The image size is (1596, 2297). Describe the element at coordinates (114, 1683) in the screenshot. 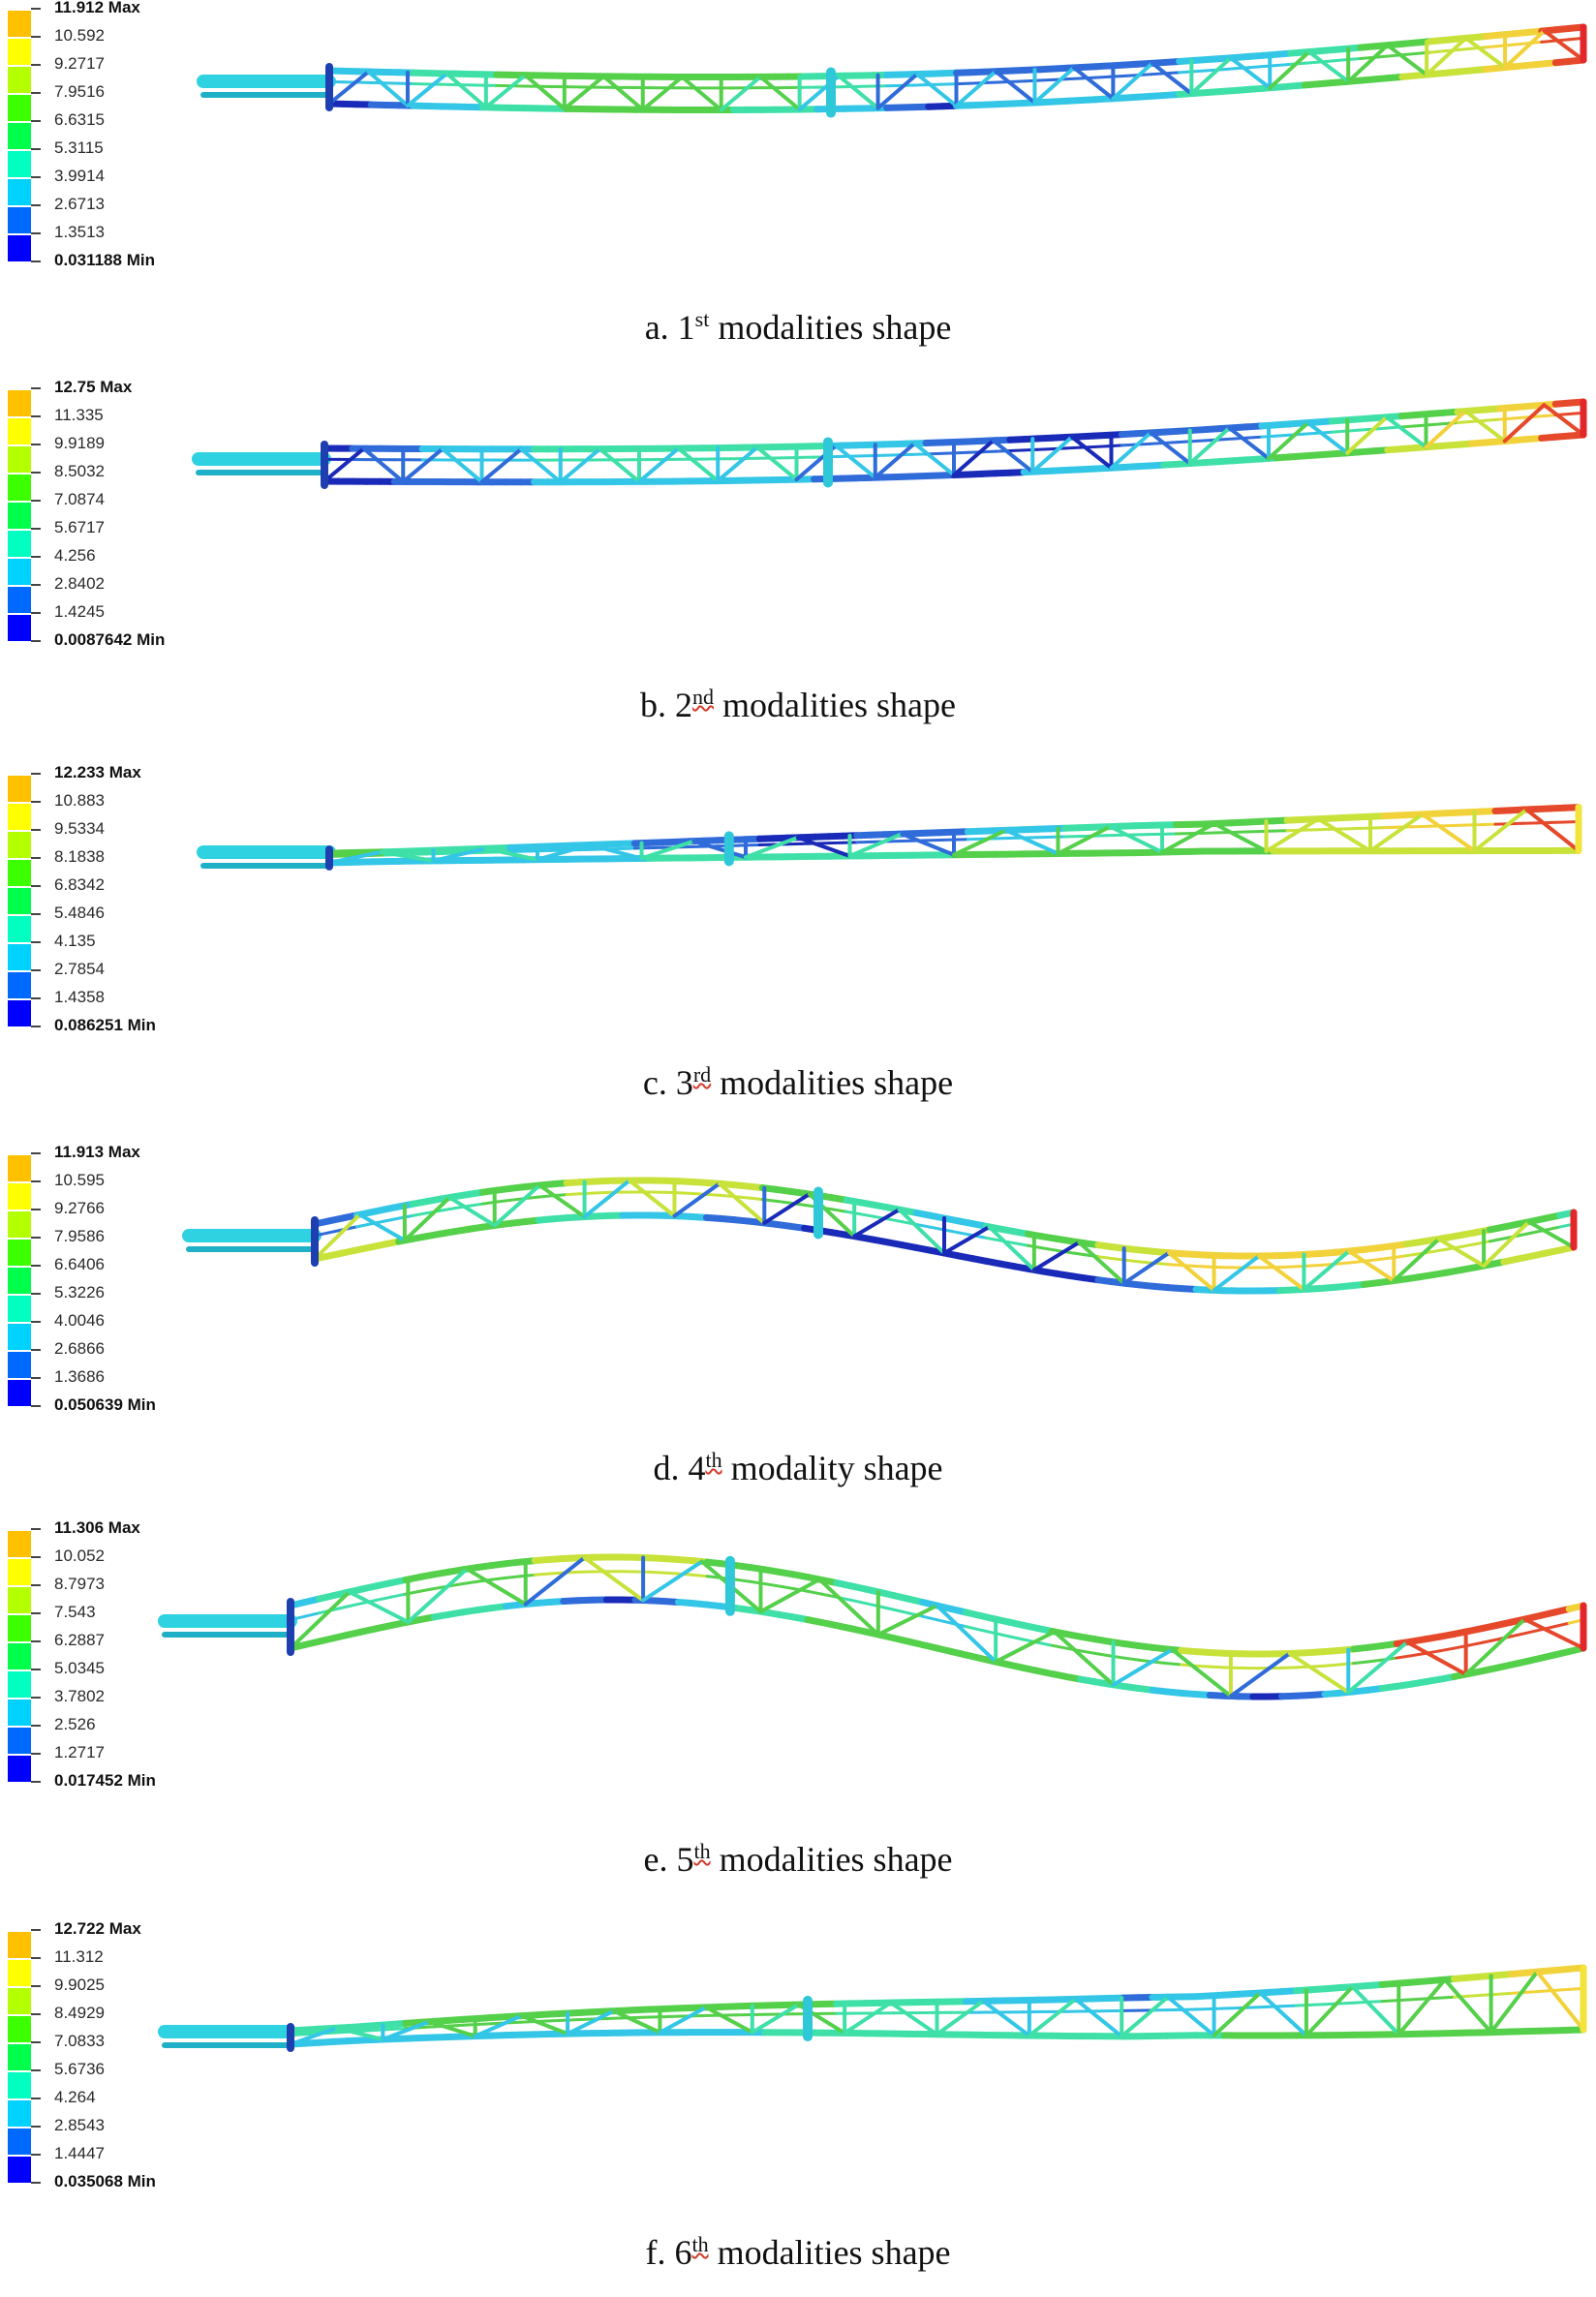

I see `legend-entry: 5.0345` at that location.